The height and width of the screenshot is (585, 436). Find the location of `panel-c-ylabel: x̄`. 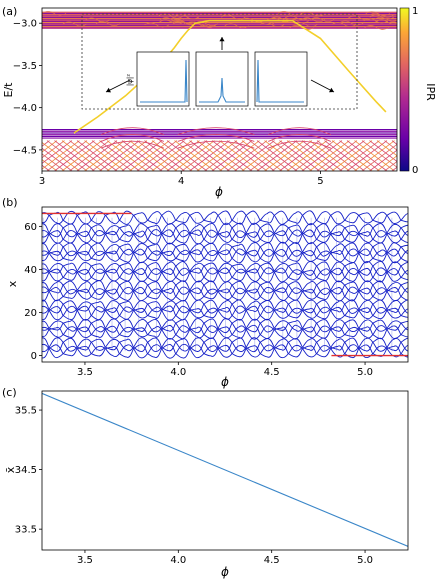

panel-c-ylabel: x̄ is located at coordinates (10, 469).